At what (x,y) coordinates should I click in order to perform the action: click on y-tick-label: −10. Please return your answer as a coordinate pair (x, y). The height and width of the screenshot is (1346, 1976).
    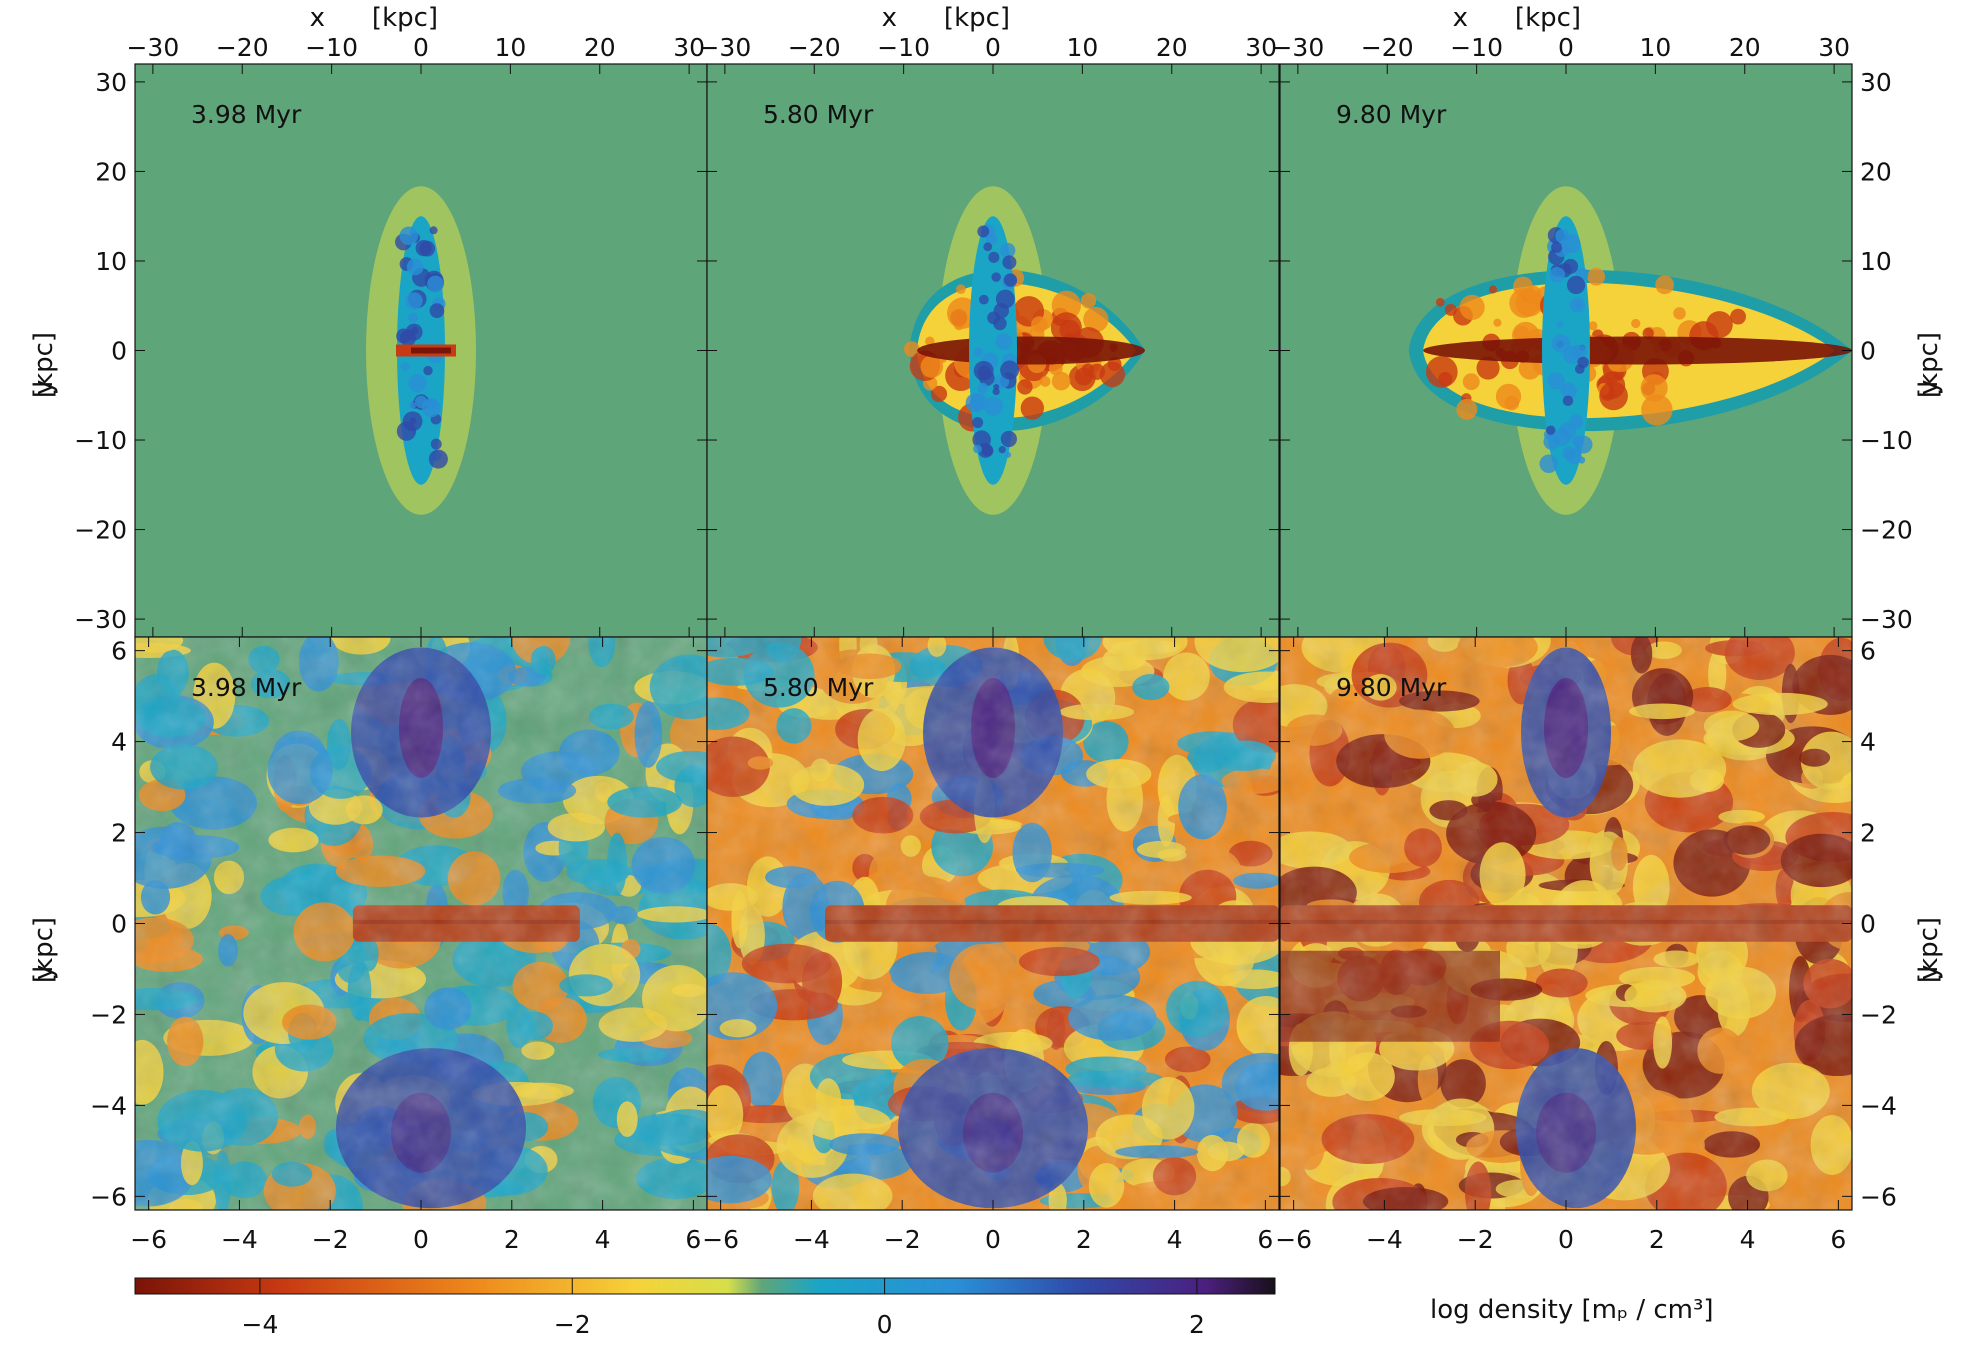
    Looking at the image, I should click on (100, 440).